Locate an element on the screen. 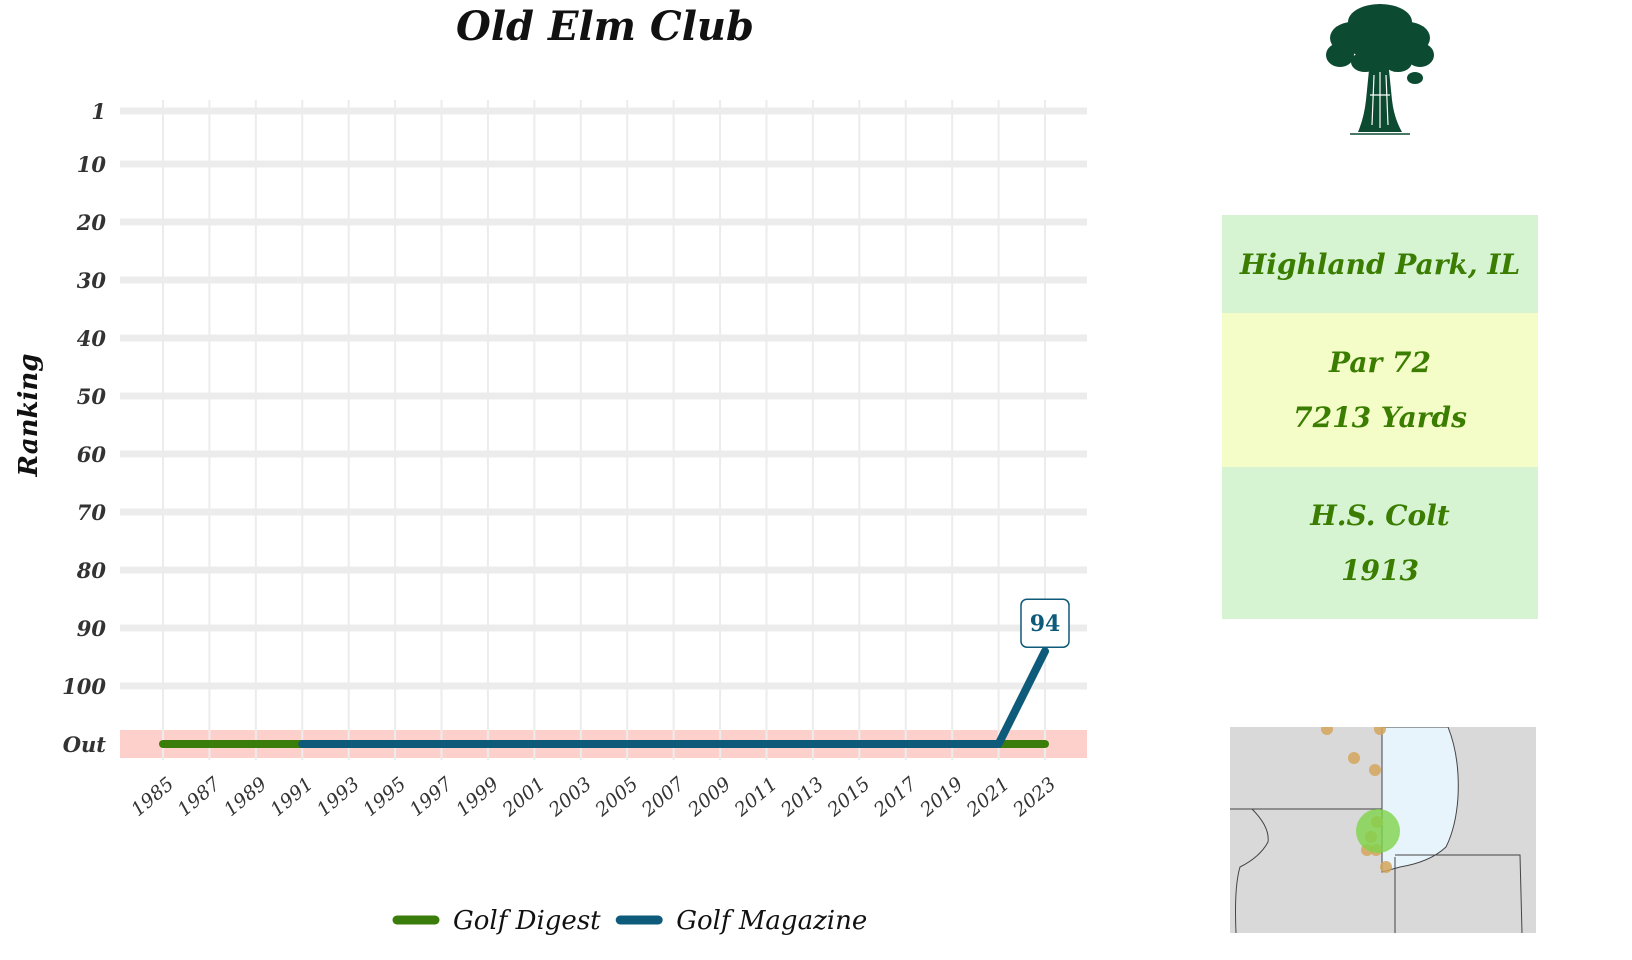  legend: Golf Digest Golf Magazine is located at coordinates (629, 921).